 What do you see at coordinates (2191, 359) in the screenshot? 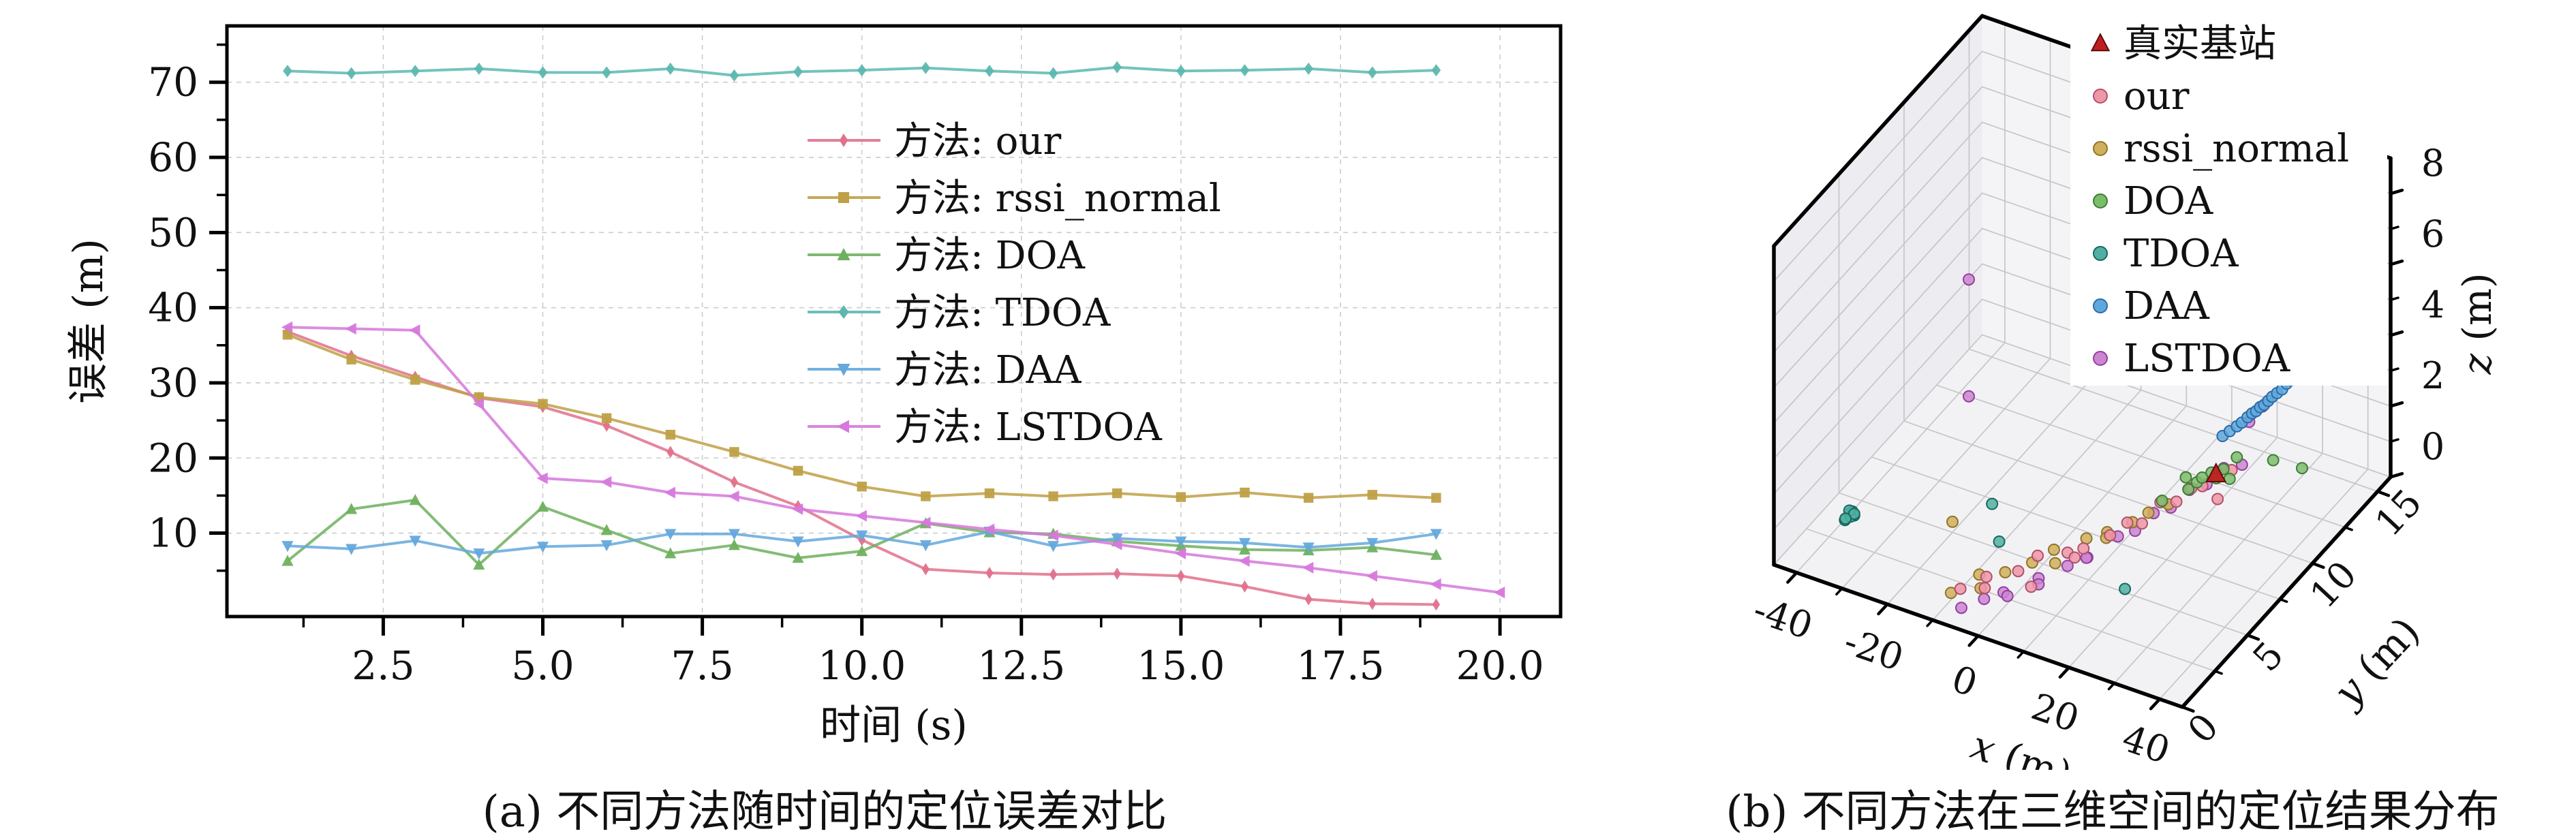
I see `legend-item: LSTDOA` at bounding box center [2191, 359].